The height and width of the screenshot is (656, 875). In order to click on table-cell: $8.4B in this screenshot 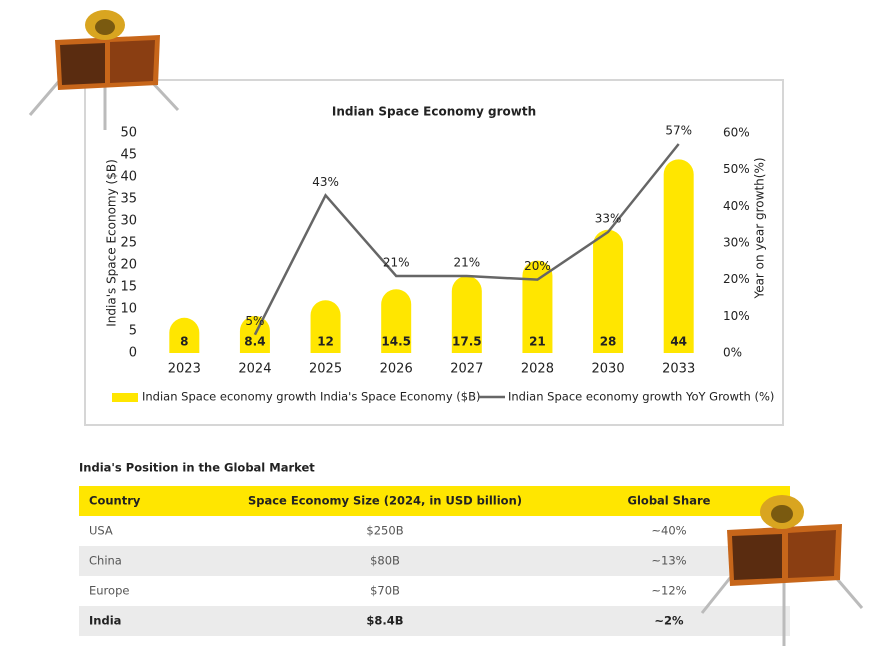, I will do `click(384, 621)`.